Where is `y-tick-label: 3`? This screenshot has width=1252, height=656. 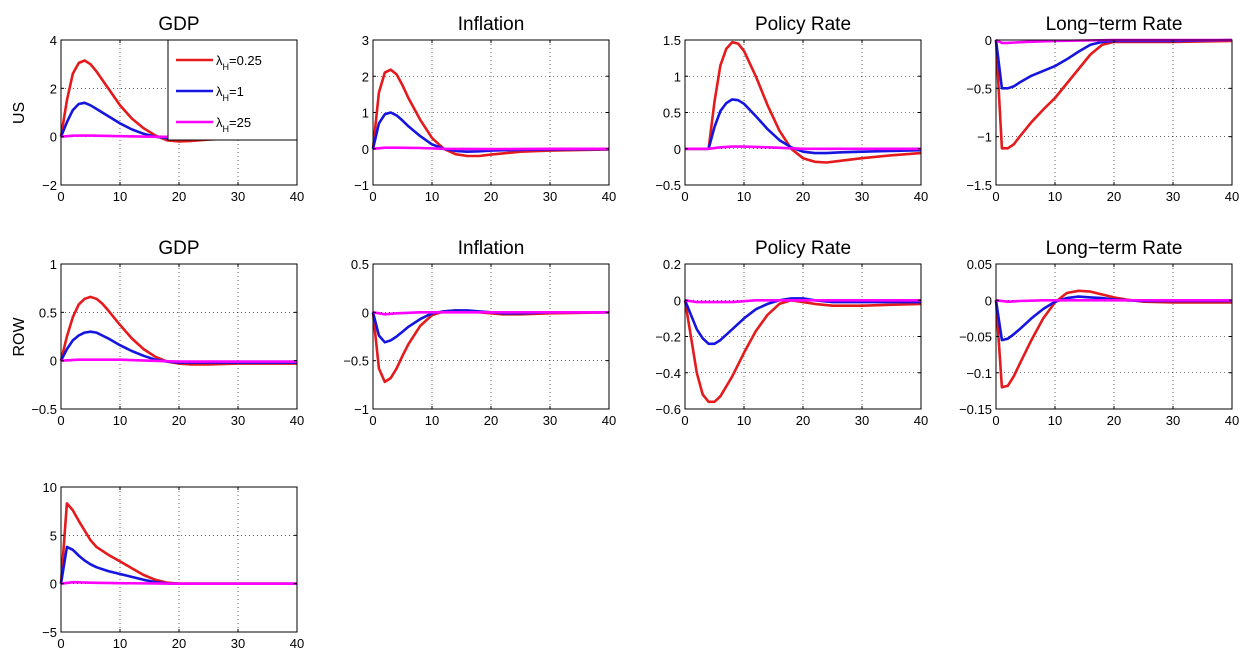
y-tick-label: 3 is located at coordinates (365, 40).